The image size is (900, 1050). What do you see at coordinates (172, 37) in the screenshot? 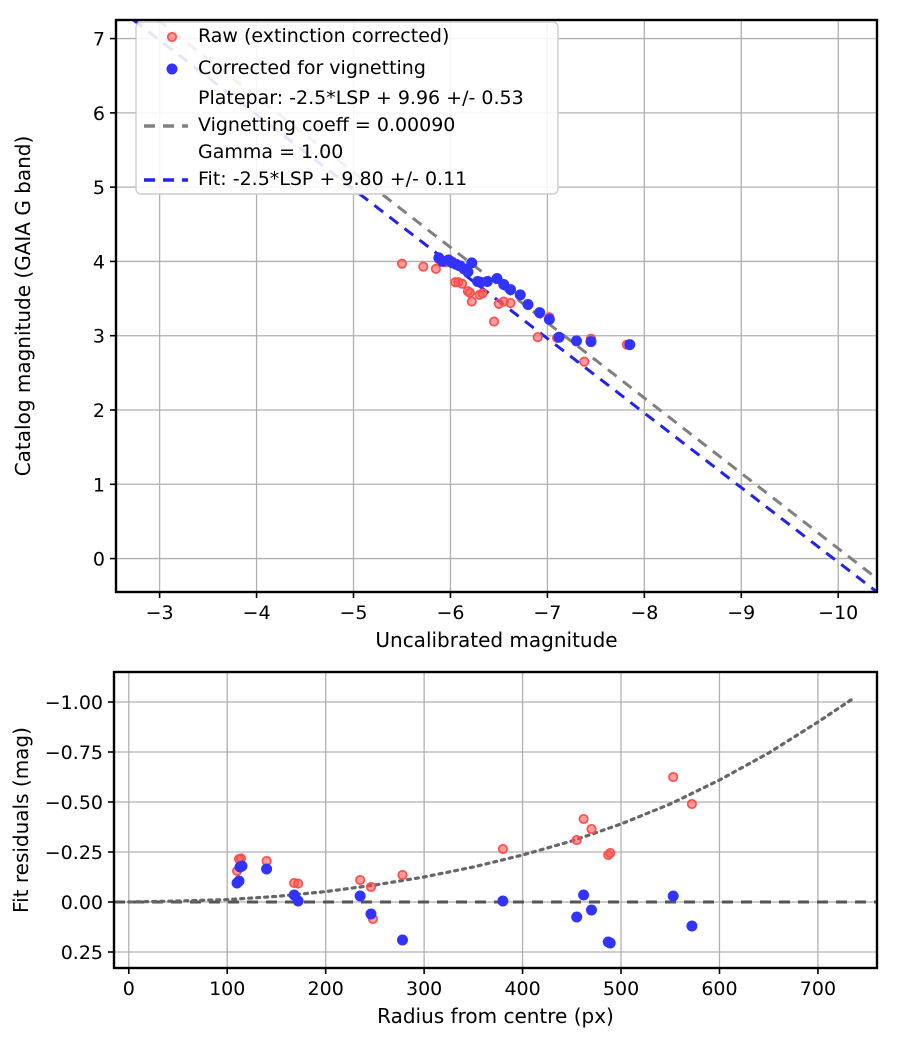
I see `legend-marker-raw` at bounding box center [172, 37].